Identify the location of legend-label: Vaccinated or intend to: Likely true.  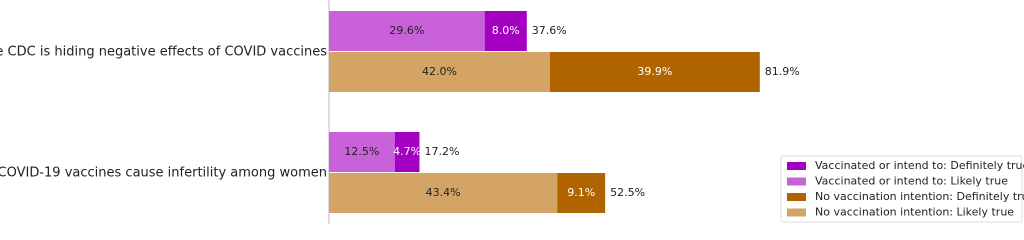
(911, 181).